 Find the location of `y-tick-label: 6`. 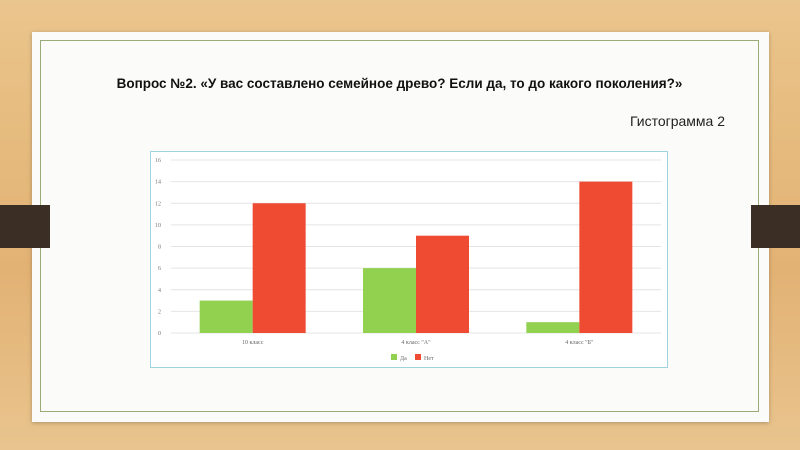

y-tick-label: 6 is located at coordinates (159, 269).